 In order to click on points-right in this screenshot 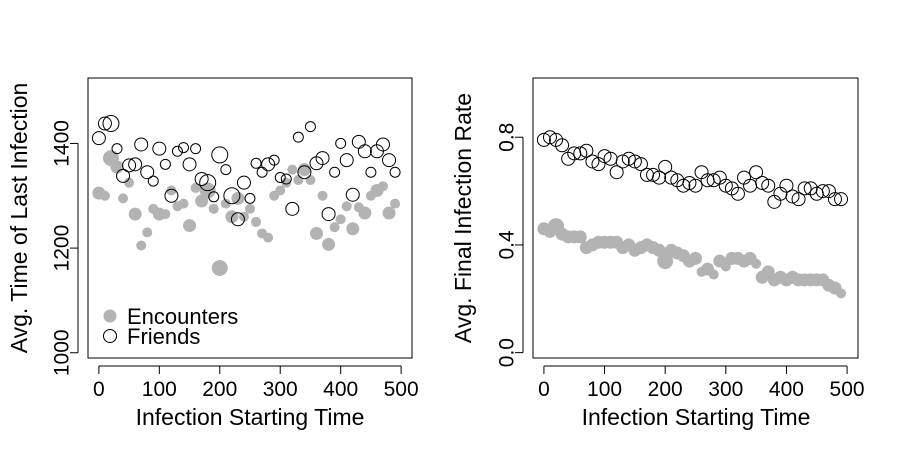, I will do `click(692, 214)`.